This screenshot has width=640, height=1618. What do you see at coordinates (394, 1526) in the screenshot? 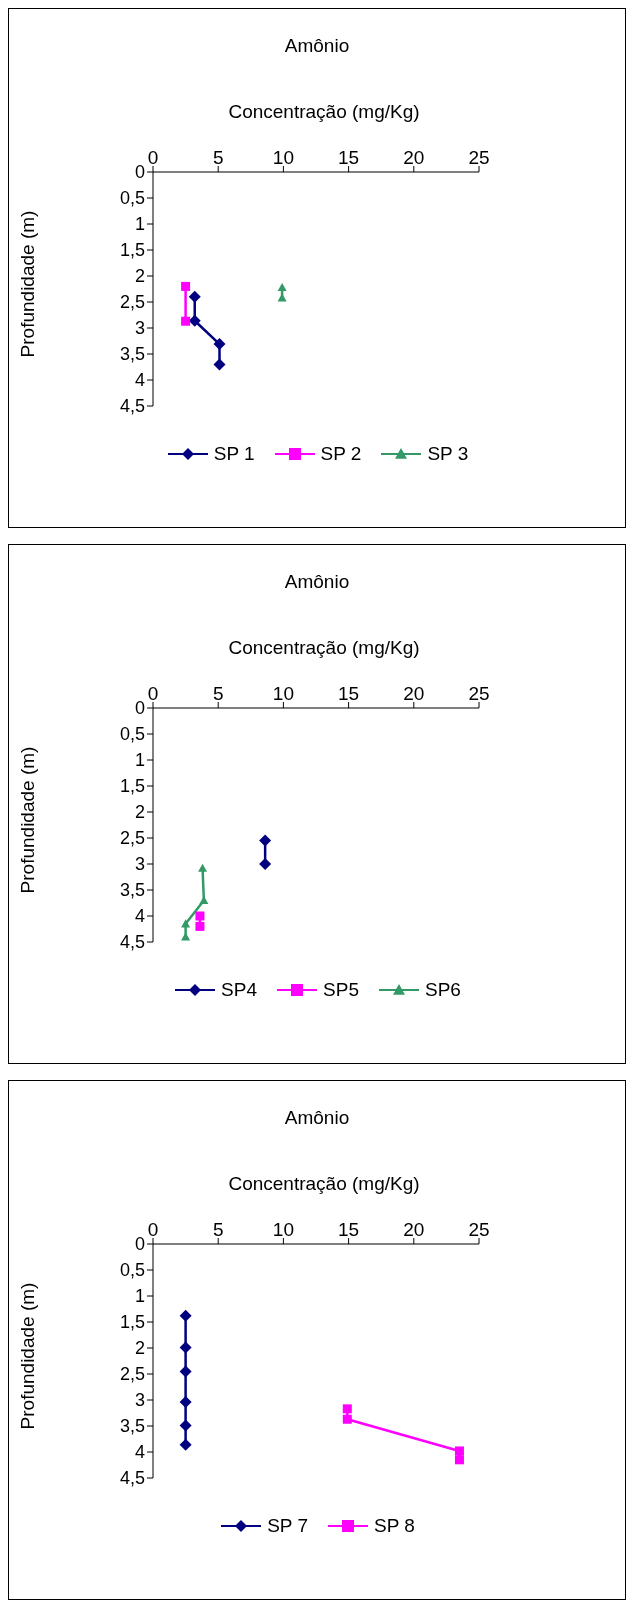
I see `legend-label: SP 8` at bounding box center [394, 1526].